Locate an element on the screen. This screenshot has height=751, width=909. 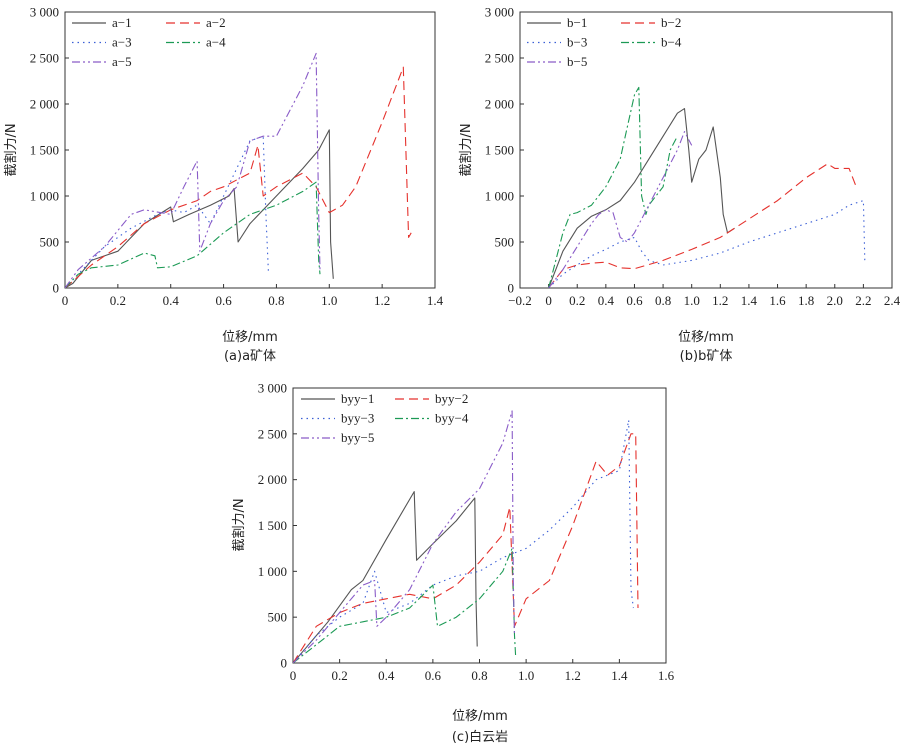
chart-a-ylabel: 截割力/N is located at coordinates (11, 149).